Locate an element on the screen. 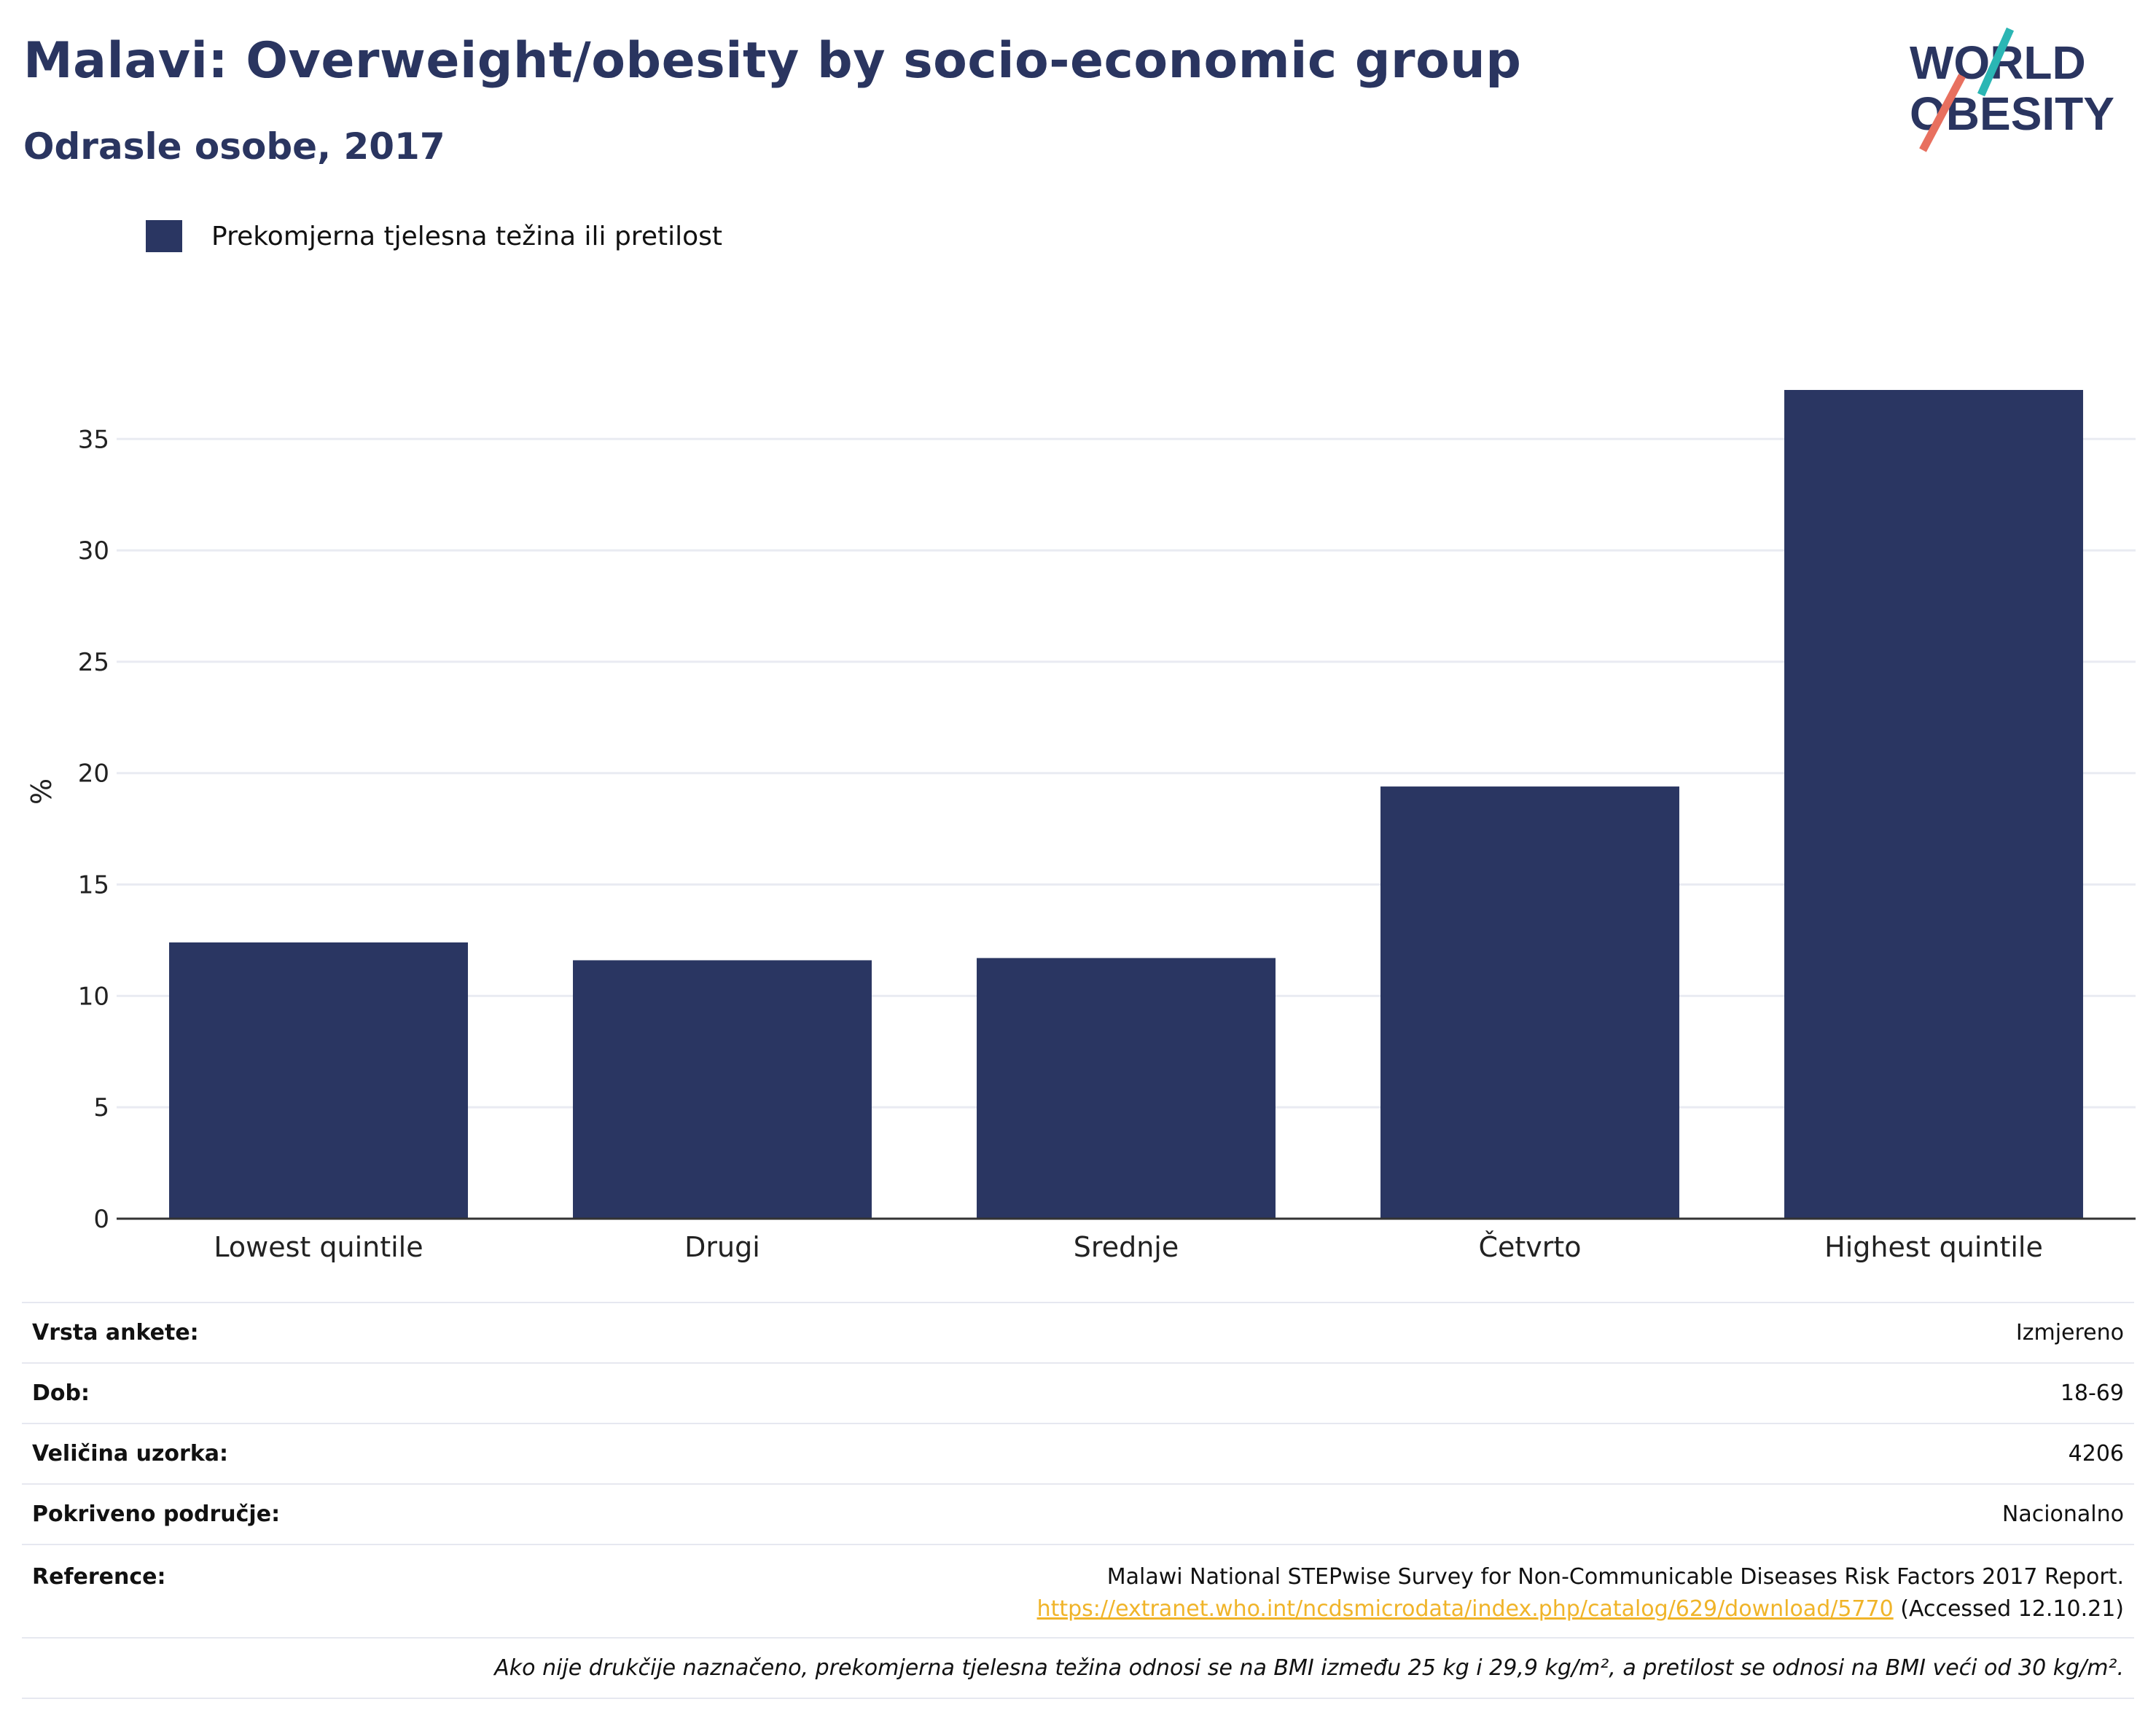 Image resolution: width=2156 pixels, height=1734 pixels. x-tick-label: Srednje is located at coordinates (1126, 1247).